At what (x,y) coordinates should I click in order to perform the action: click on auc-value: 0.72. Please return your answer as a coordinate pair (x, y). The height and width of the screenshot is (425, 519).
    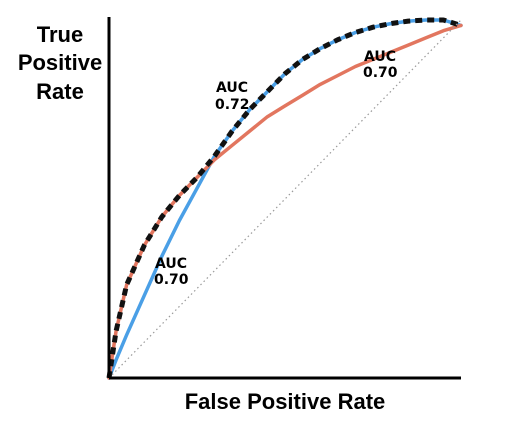
    Looking at the image, I should click on (232, 105).